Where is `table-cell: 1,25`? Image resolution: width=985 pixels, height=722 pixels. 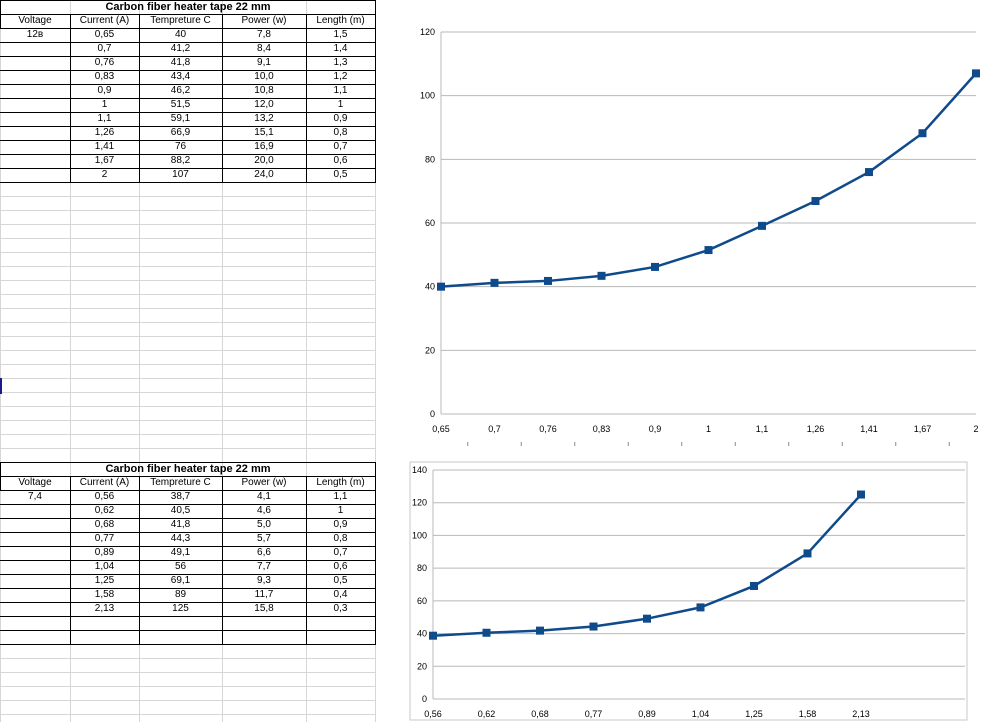 table-cell: 1,25 is located at coordinates (104, 580).